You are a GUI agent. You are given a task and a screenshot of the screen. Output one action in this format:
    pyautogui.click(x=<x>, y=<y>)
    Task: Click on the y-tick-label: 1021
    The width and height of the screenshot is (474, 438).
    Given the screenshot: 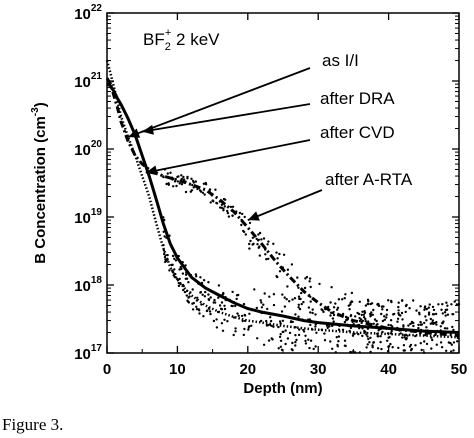 What is the action you would take?
    pyautogui.click(x=88, y=81)
    